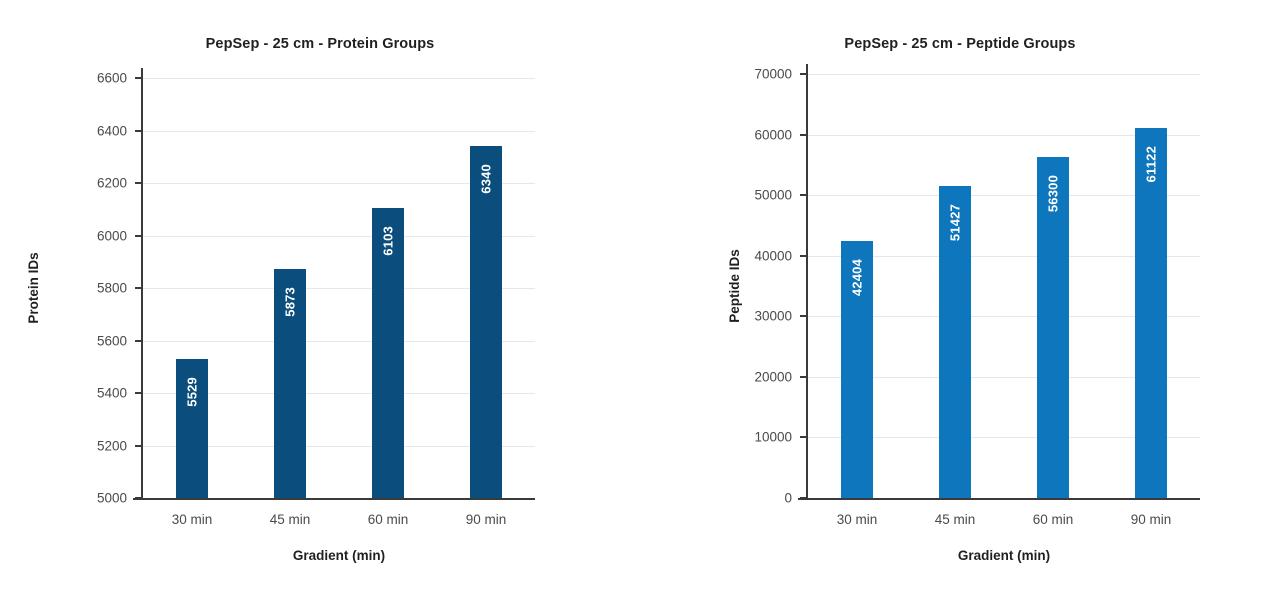  What do you see at coordinates (857, 369) in the screenshot?
I see `bar: 42404` at bounding box center [857, 369].